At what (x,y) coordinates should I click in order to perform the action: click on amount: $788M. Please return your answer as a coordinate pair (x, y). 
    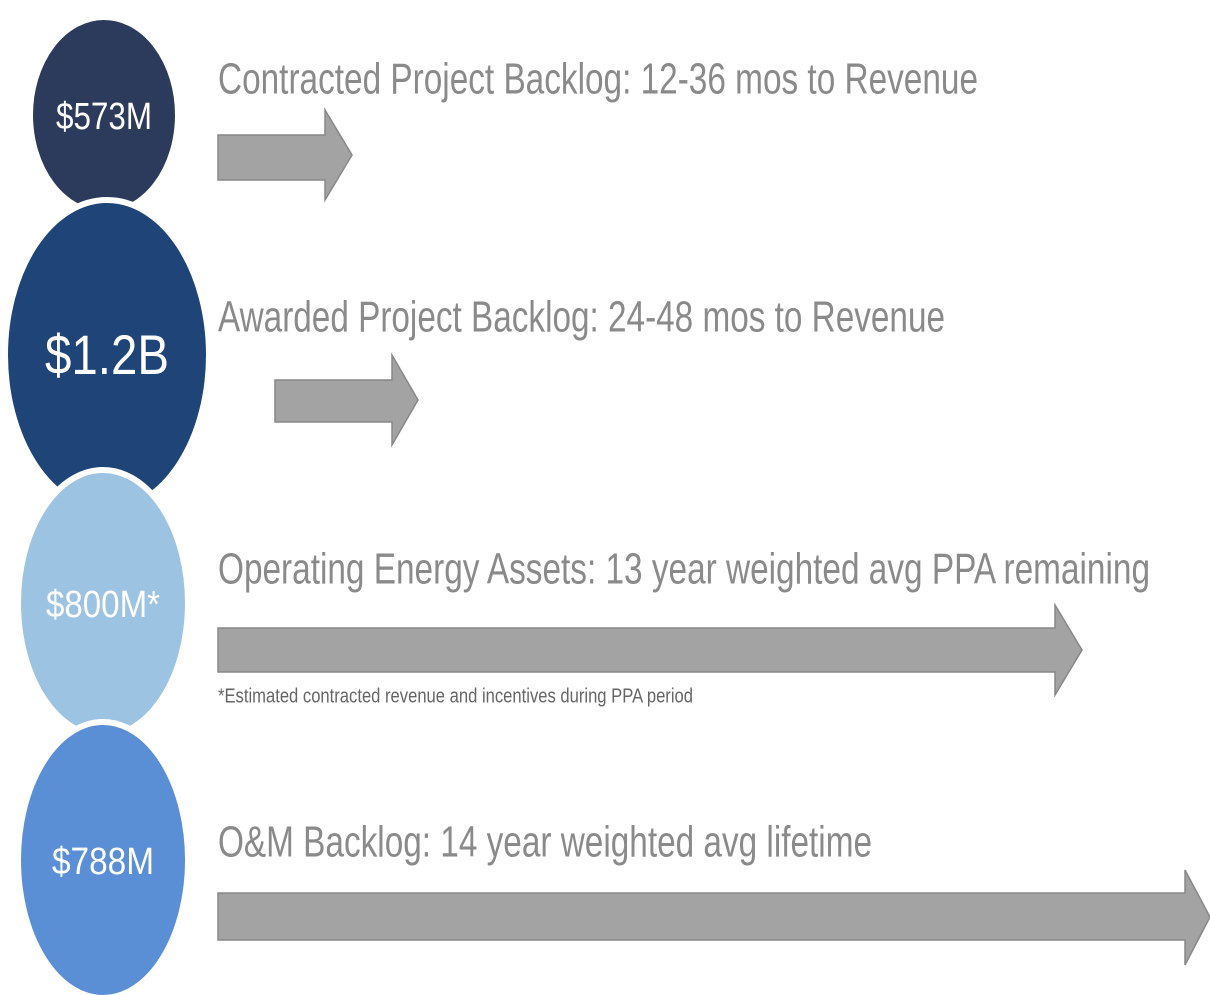
    Looking at the image, I should click on (103, 862).